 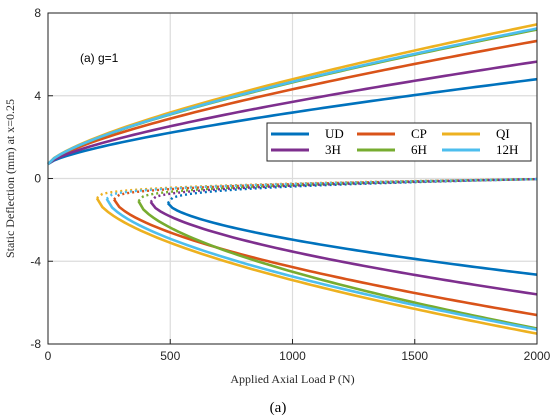 I want to click on y-tick-label: 0, so click(x=37, y=179).